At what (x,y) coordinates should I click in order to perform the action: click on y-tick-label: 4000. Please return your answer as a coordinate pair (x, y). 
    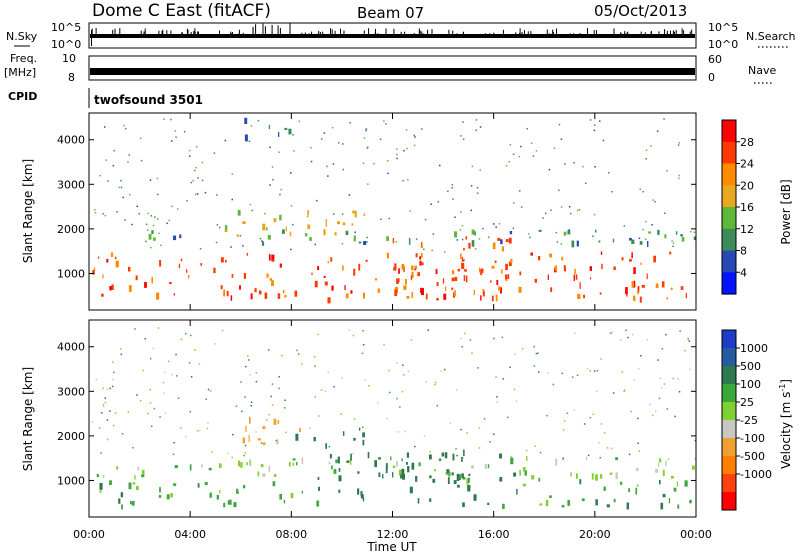
    Looking at the image, I should click on (71, 140).